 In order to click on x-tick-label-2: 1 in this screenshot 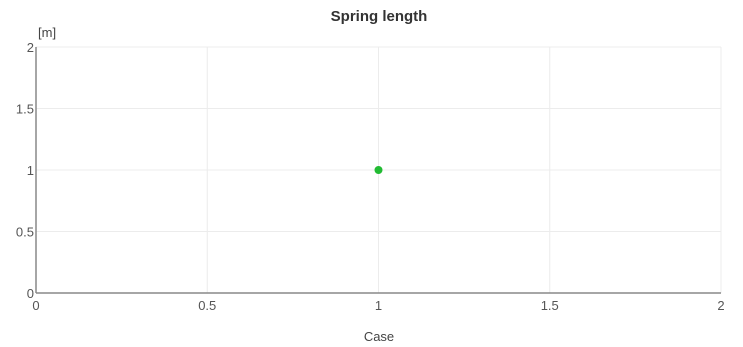, I will do `click(378, 305)`.